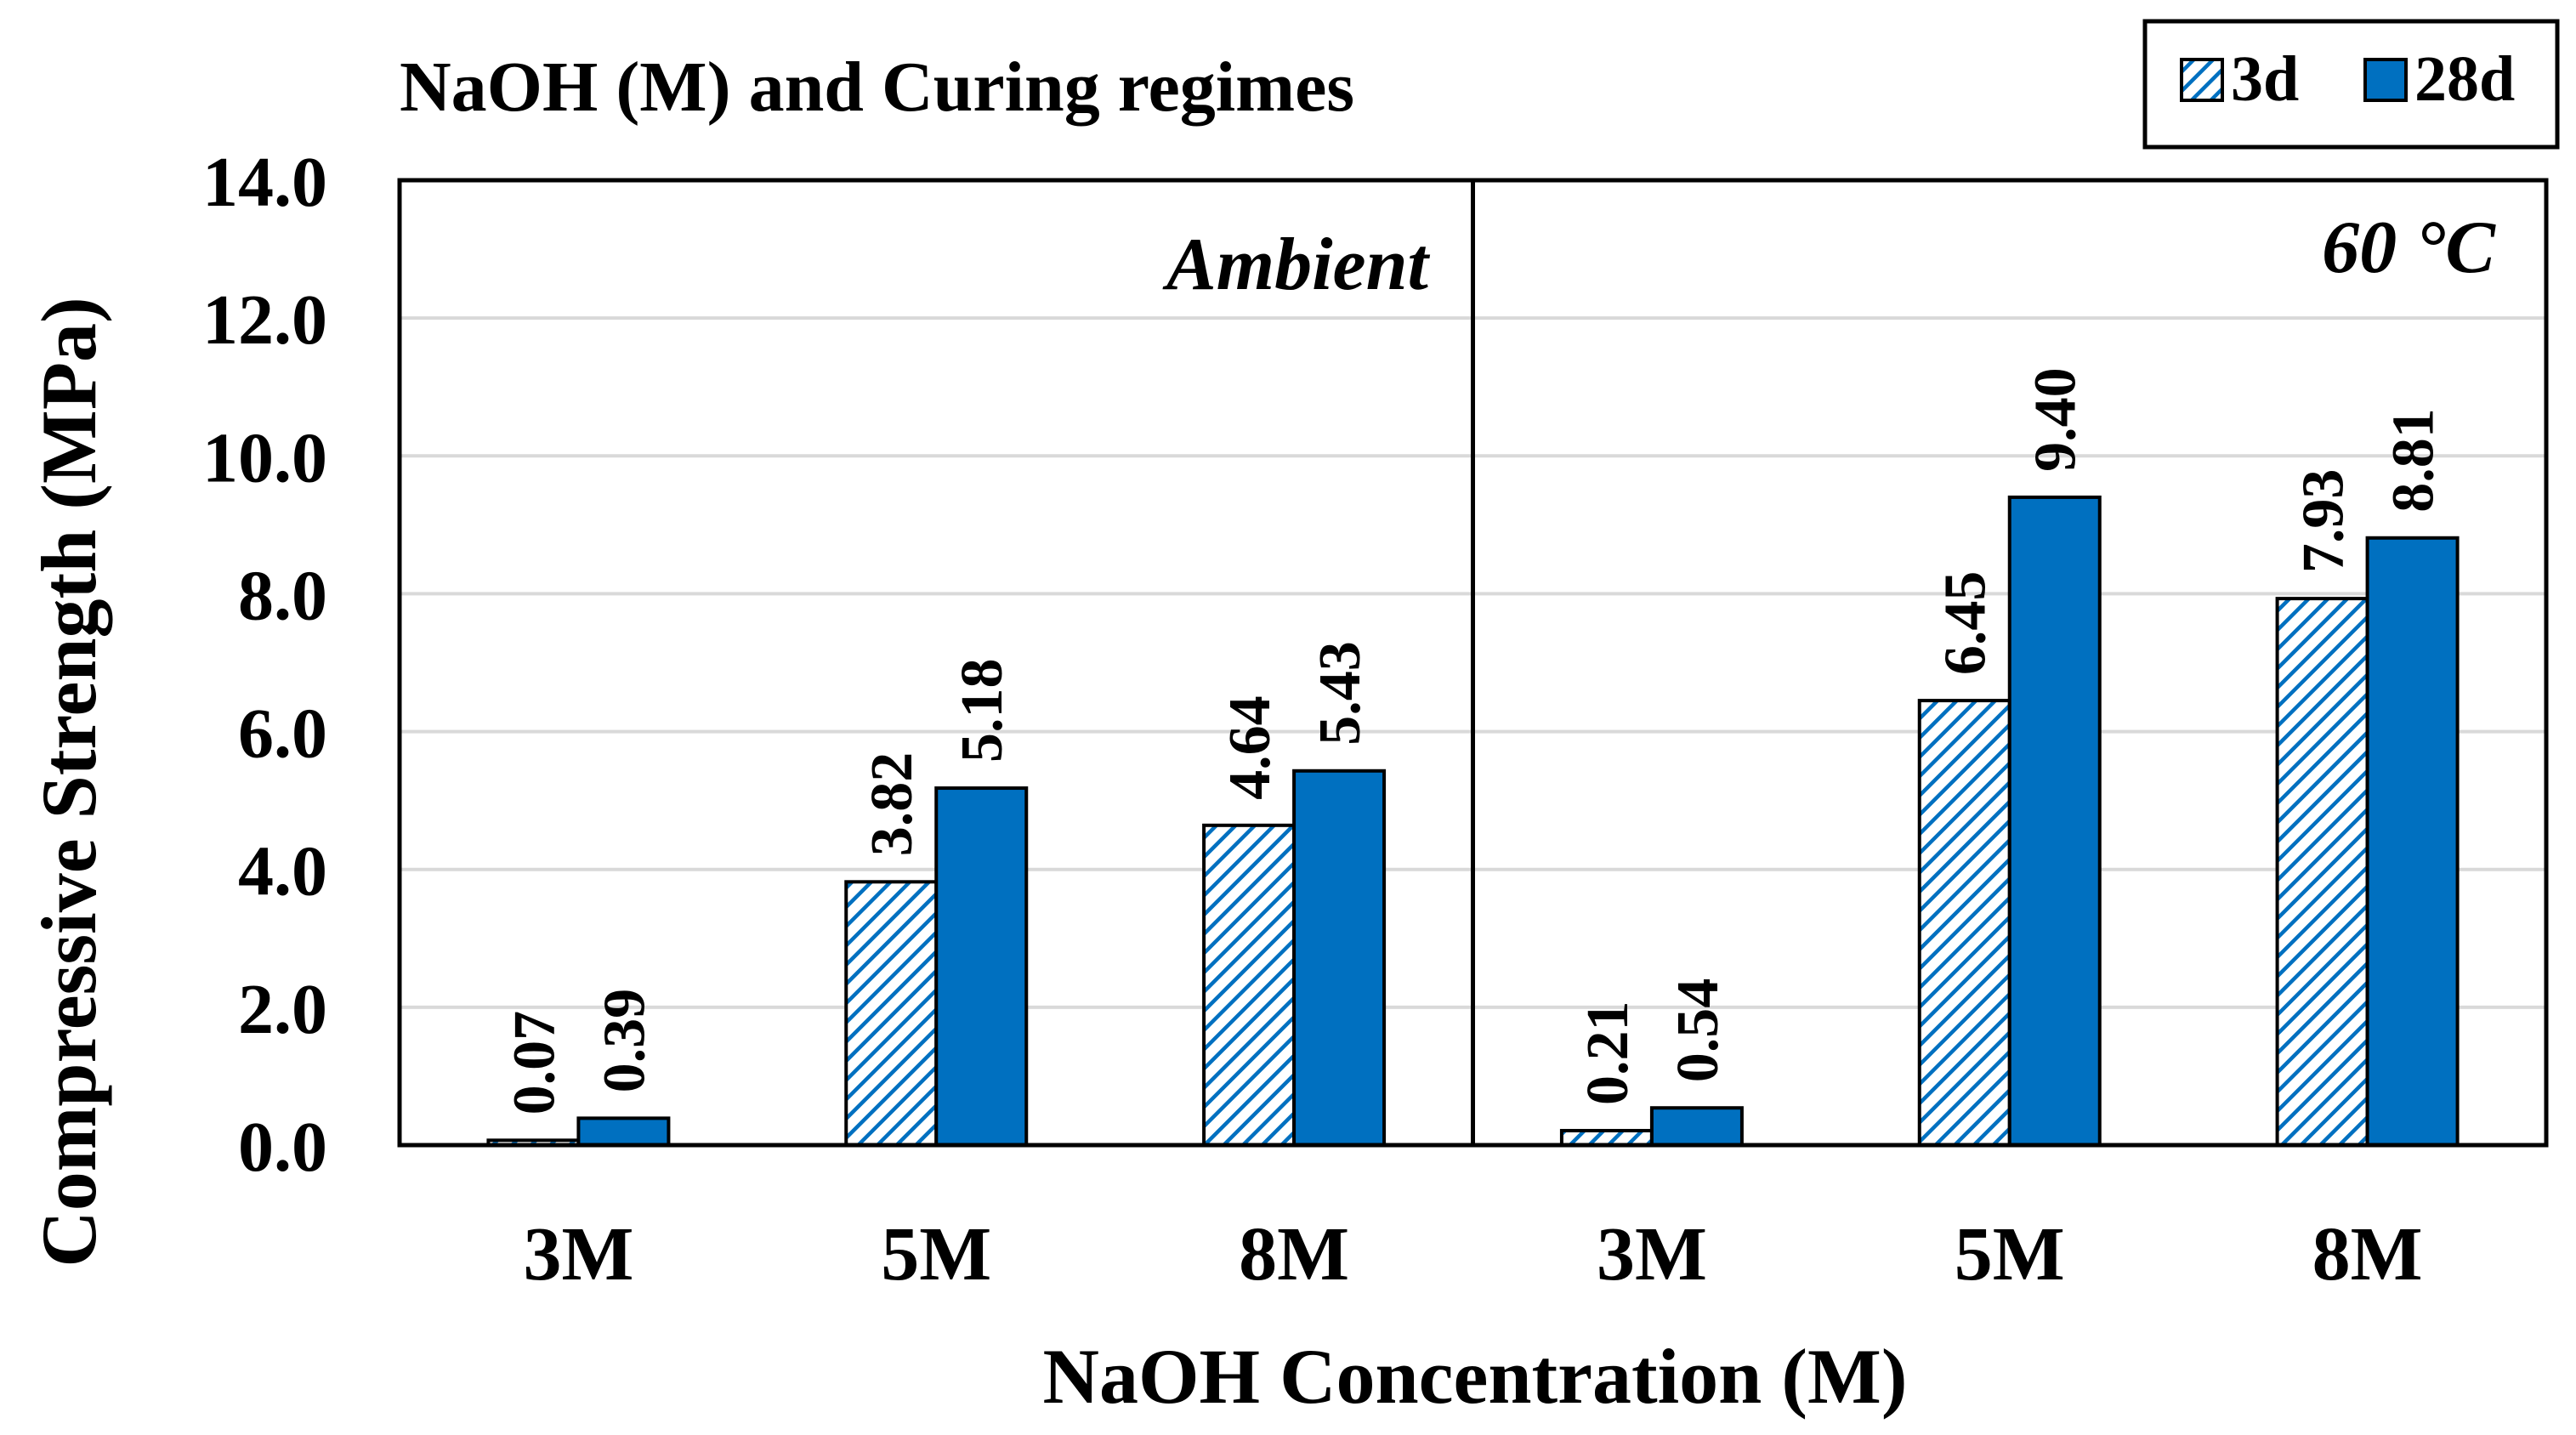 Image resolution: width=2576 pixels, height=1435 pixels. I want to click on y-tick-label: 10.0, so click(265, 458).